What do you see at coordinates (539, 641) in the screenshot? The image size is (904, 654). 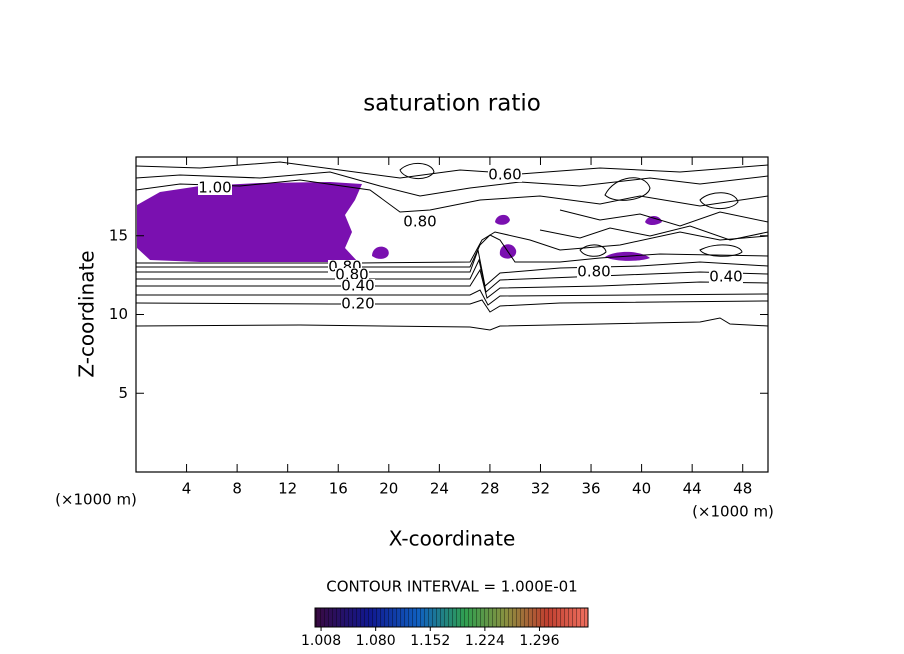 I see `colorbar-tick-label: 1.296` at bounding box center [539, 641].